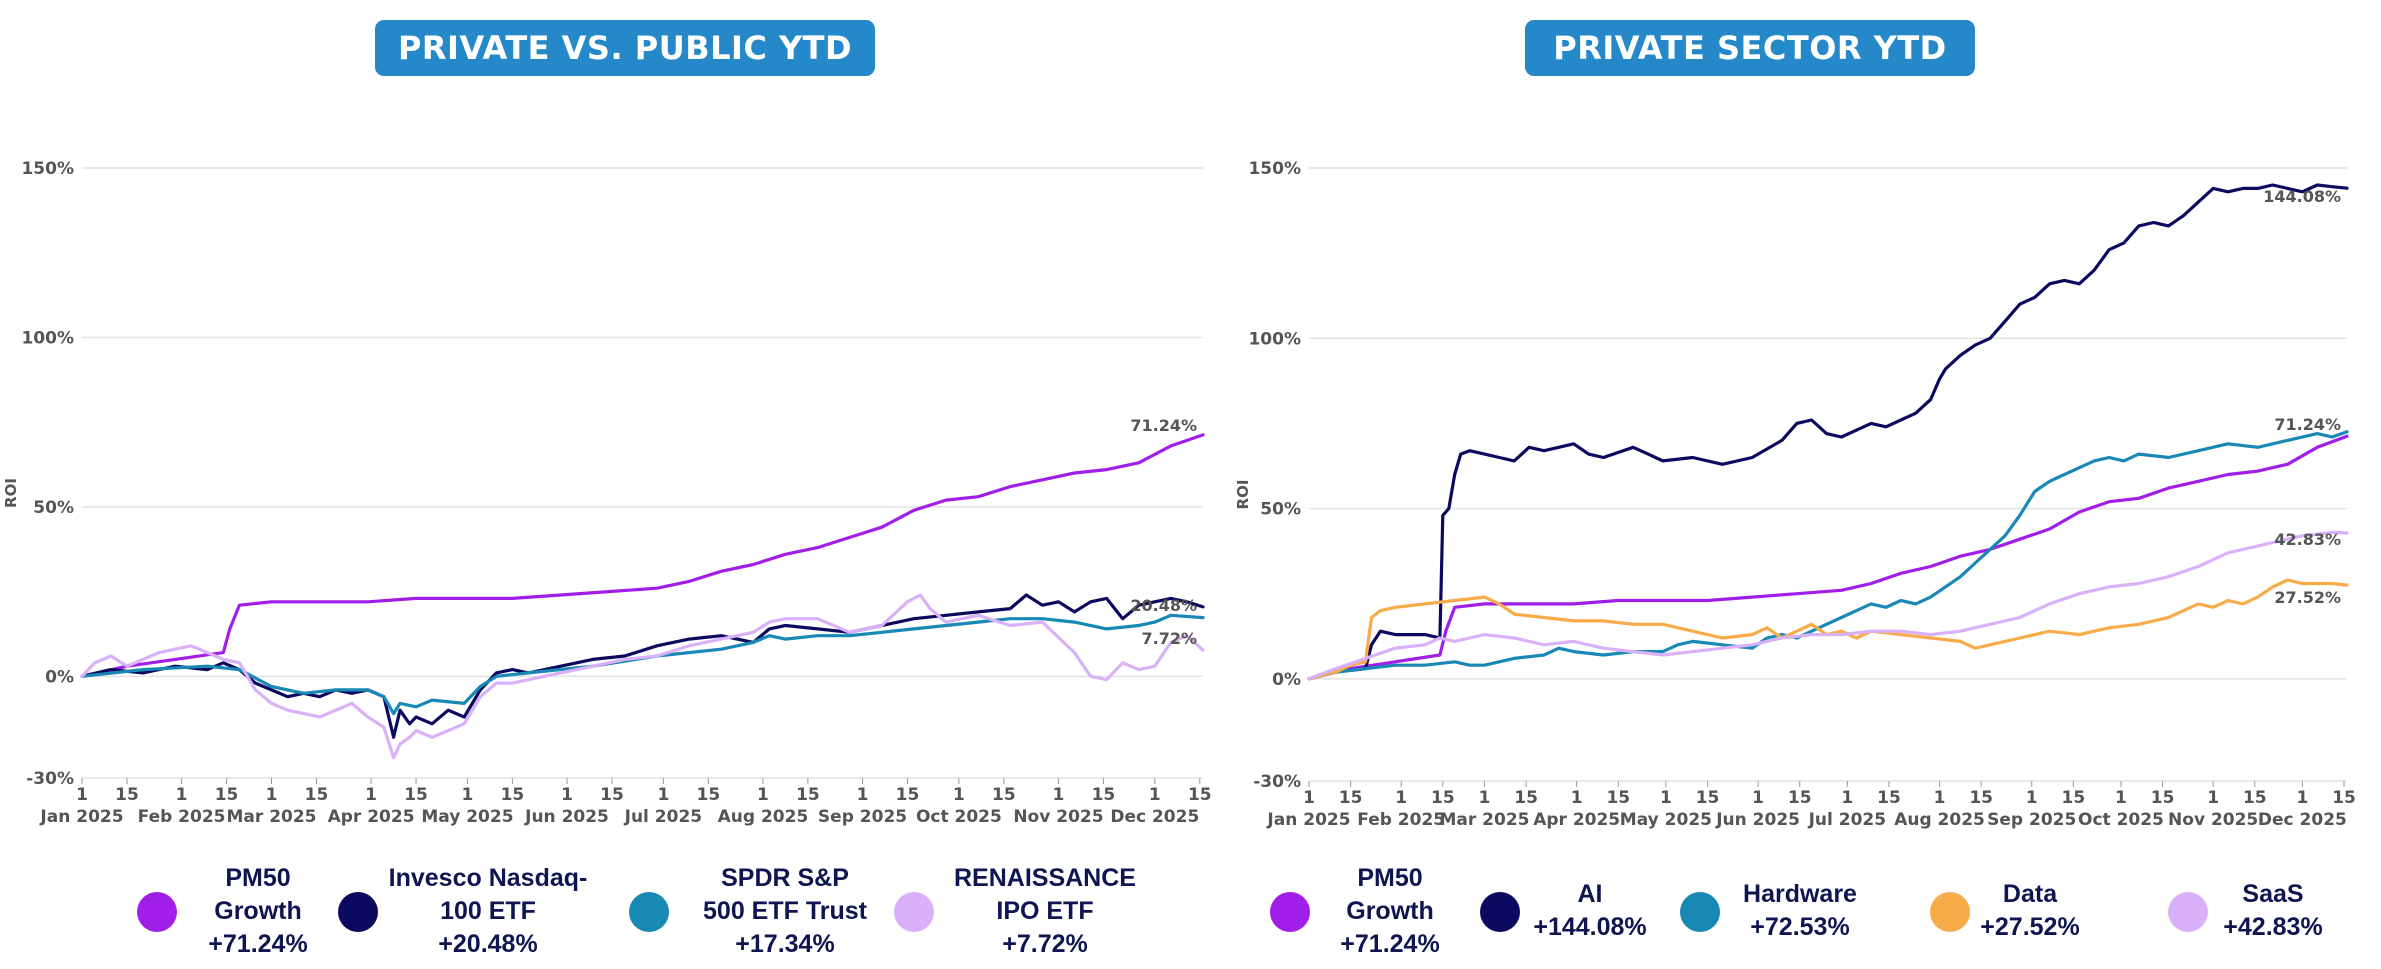 The image size is (2381, 969). Describe the element at coordinates (1045, 878) in the screenshot. I see `legend-label-line: RENAISSANCE` at that location.